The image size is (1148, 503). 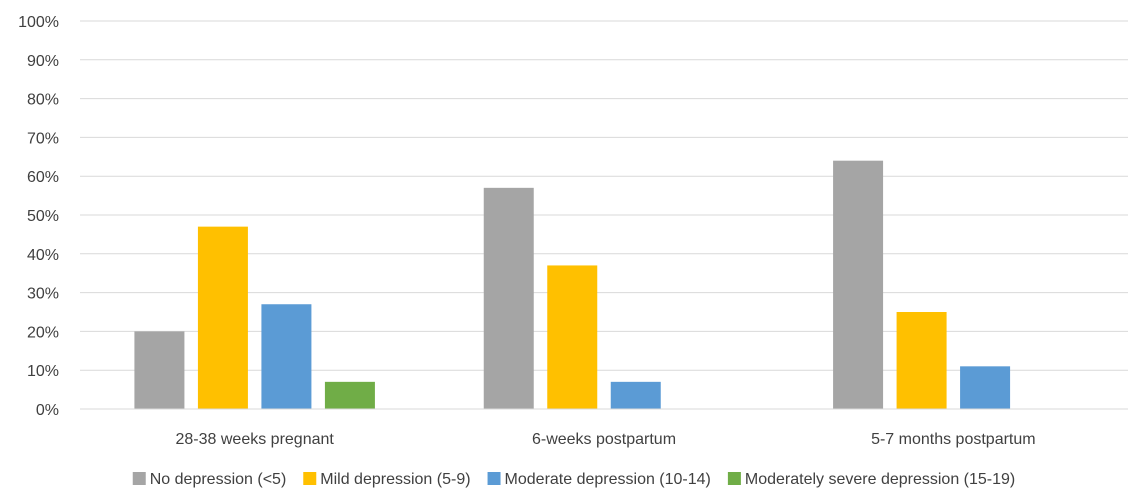 What do you see at coordinates (43, 100) in the screenshot?
I see `y-tick-label: 80%` at bounding box center [43, 100].